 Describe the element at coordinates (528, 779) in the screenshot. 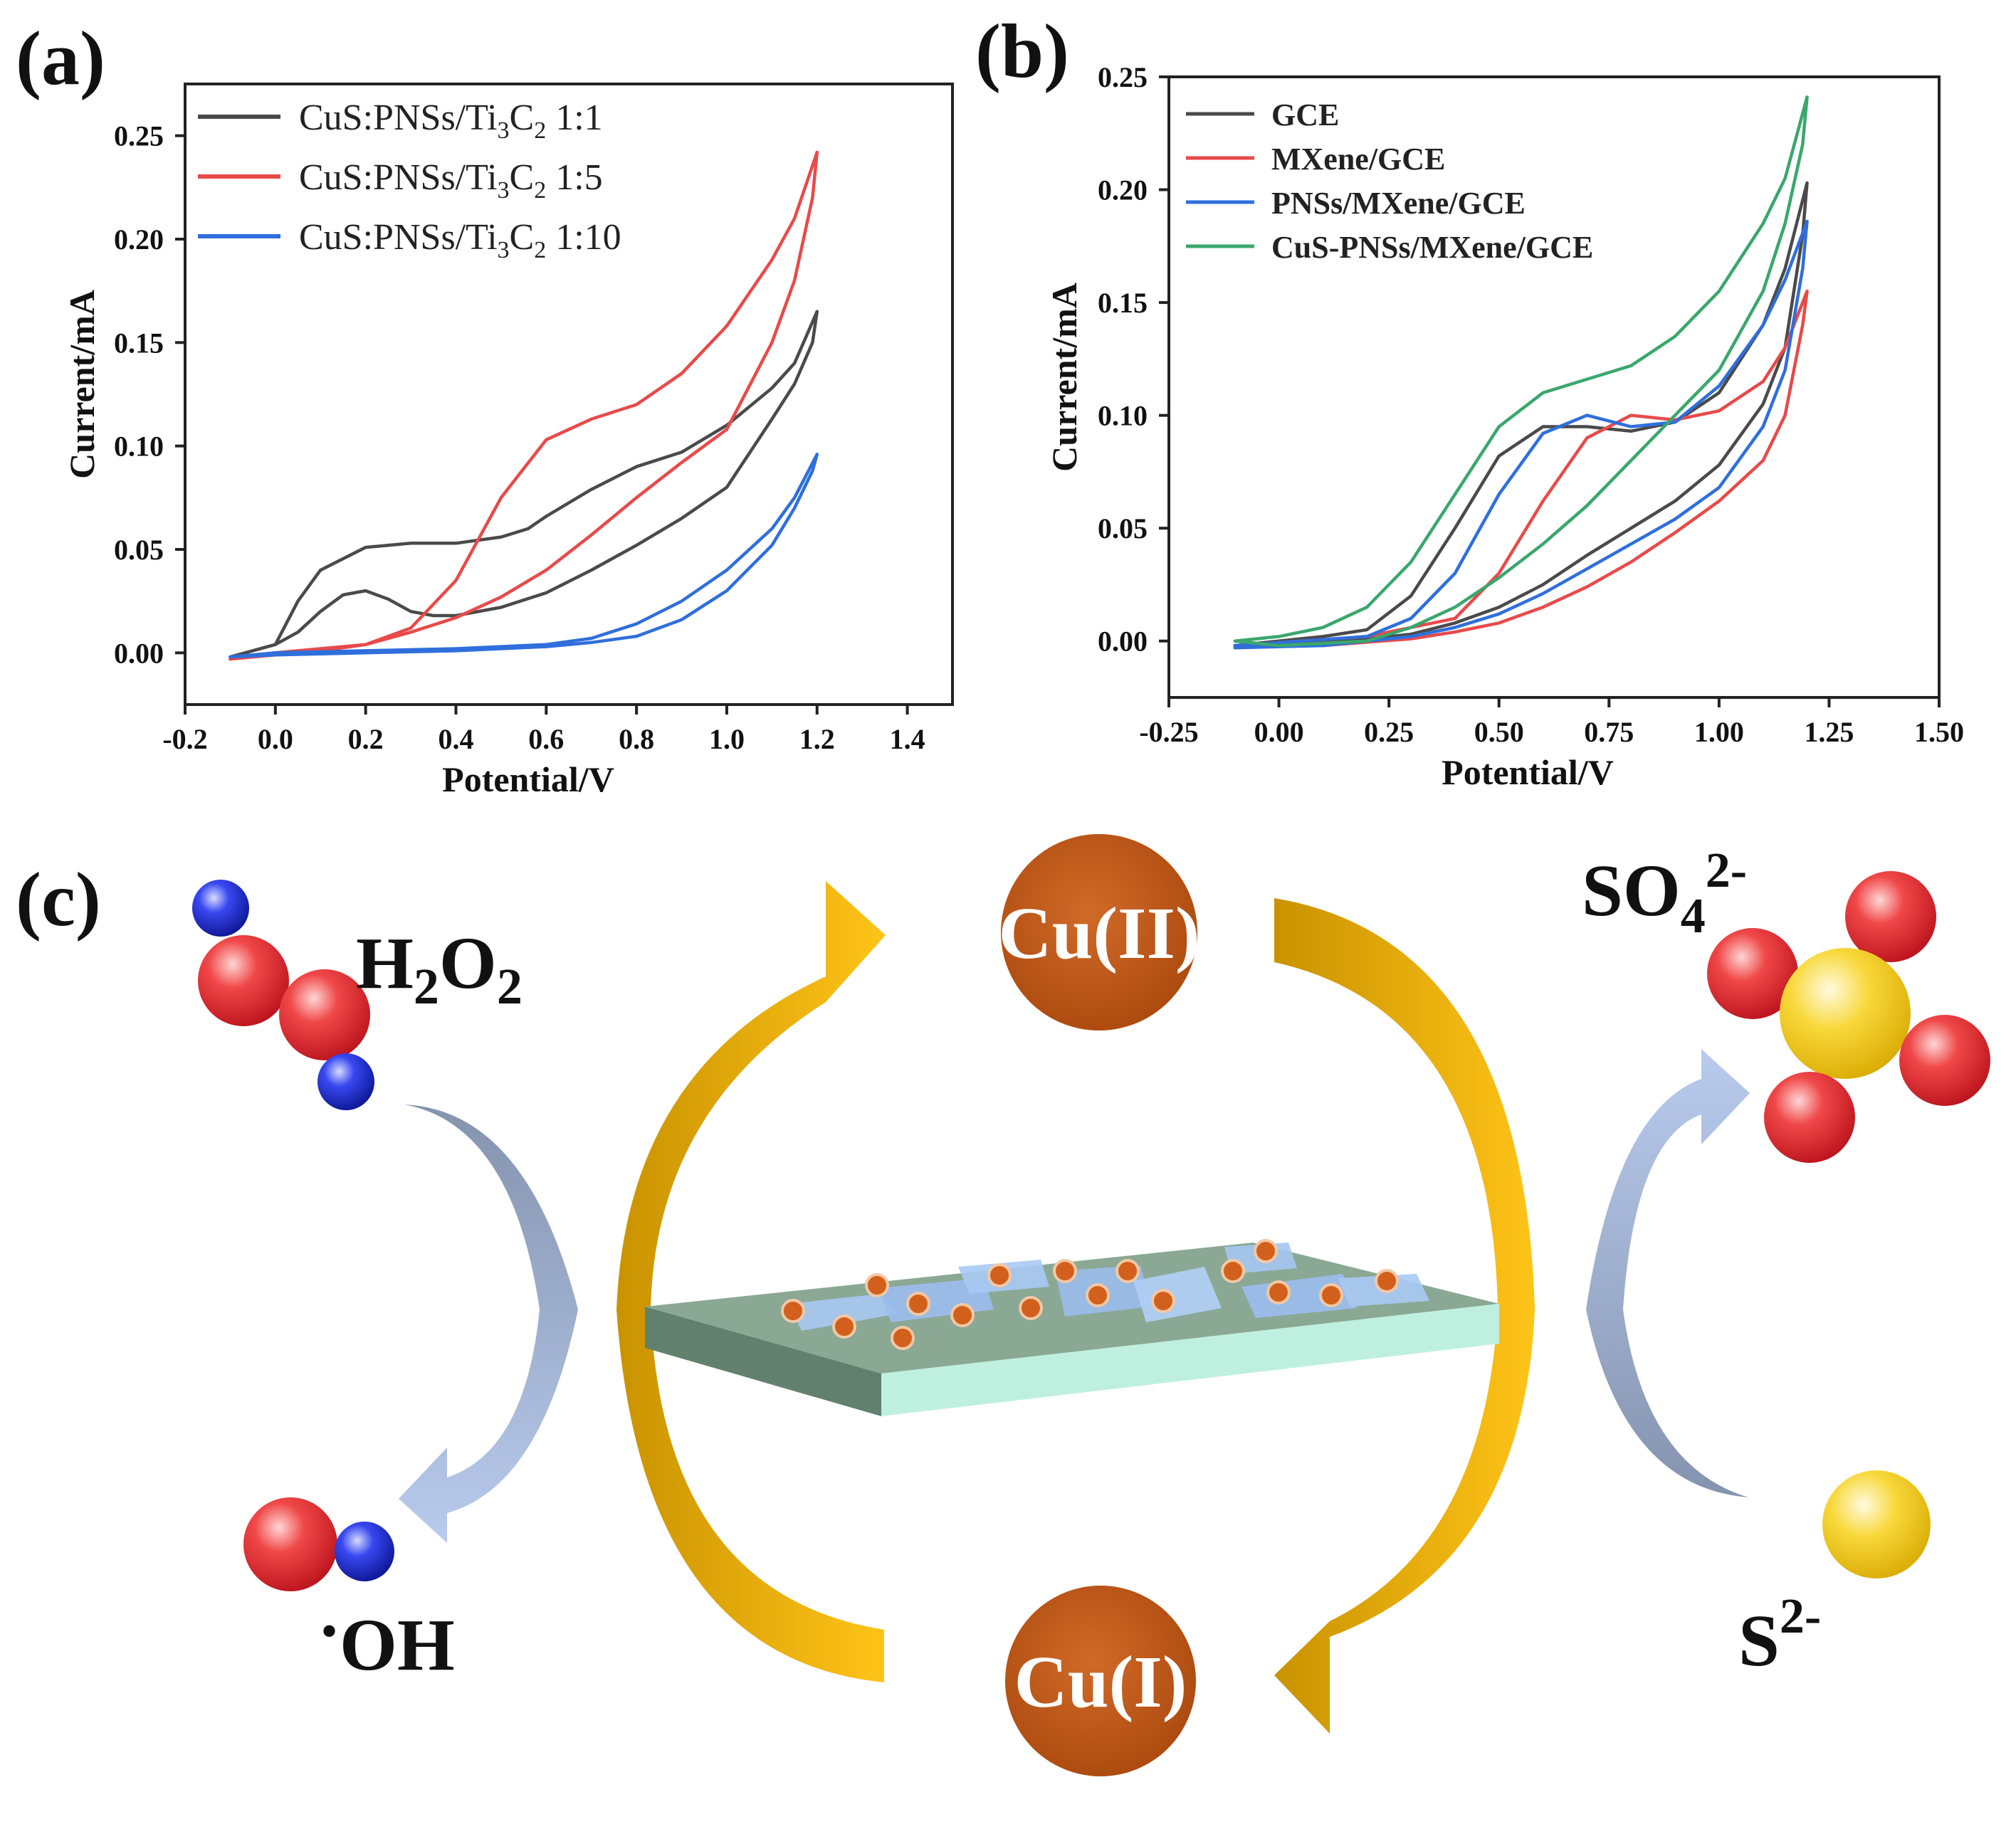

I see `chart-a-x-axis-title: Potential/V` at that location.